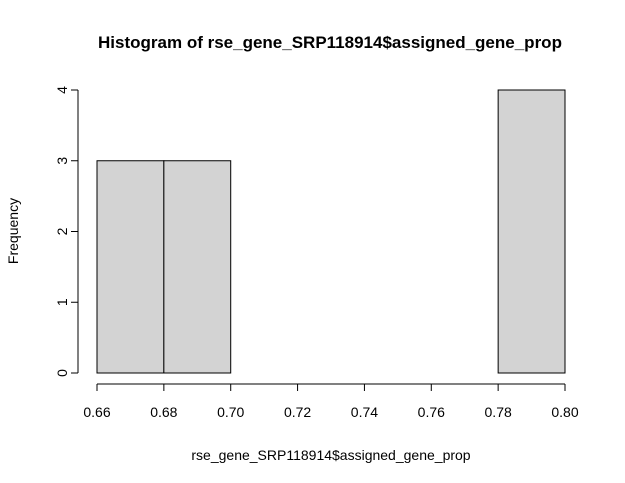 The image size is (625, 483). I want to click on x-tick-label-3: 0.72, so click(297, 412).